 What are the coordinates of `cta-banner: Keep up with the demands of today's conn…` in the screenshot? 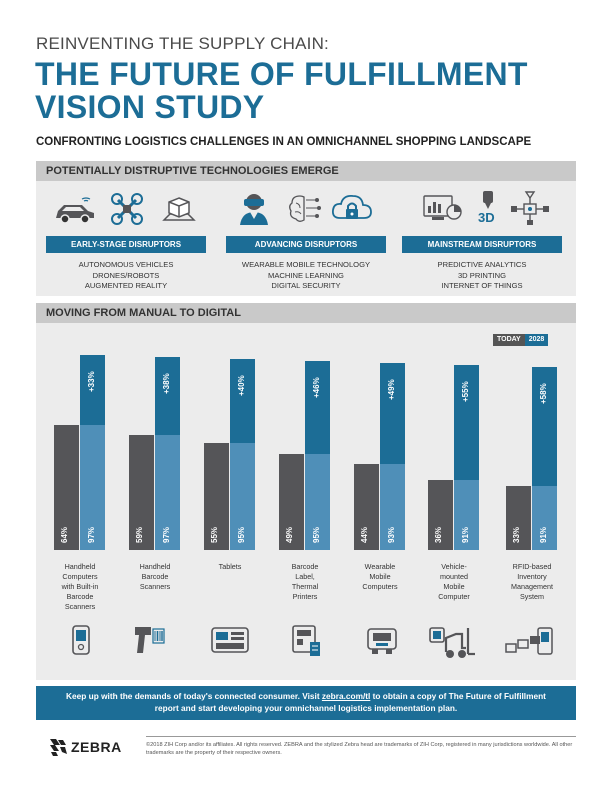 It's located at (306, 703).